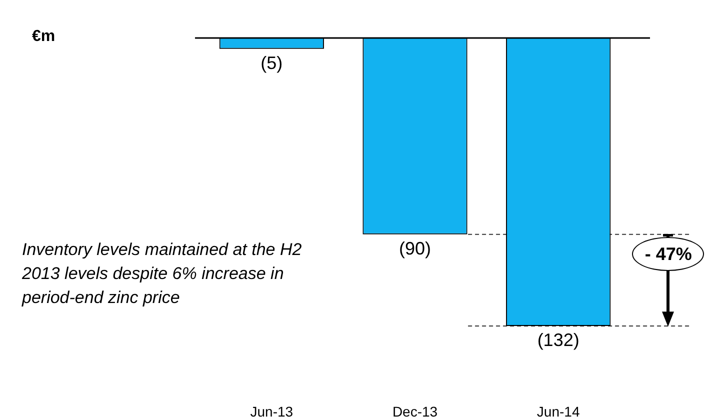  What do you see at coordinates (271, 62) in the screenshot?
I see `data-label: (5)` at bounding box center [271, 62].